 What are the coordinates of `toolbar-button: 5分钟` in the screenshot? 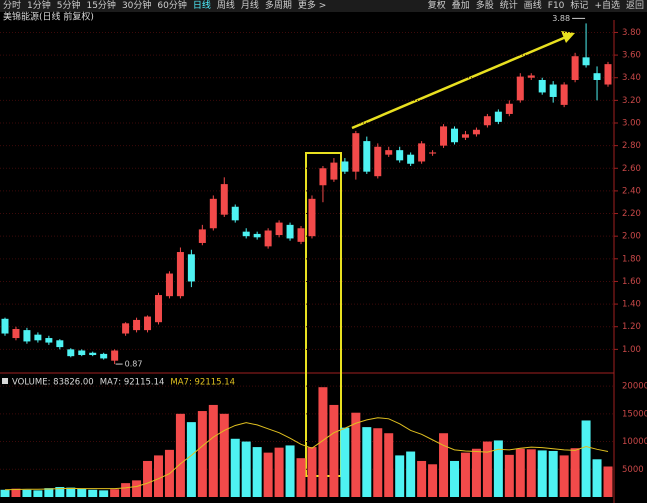 It's located at (68, 6).